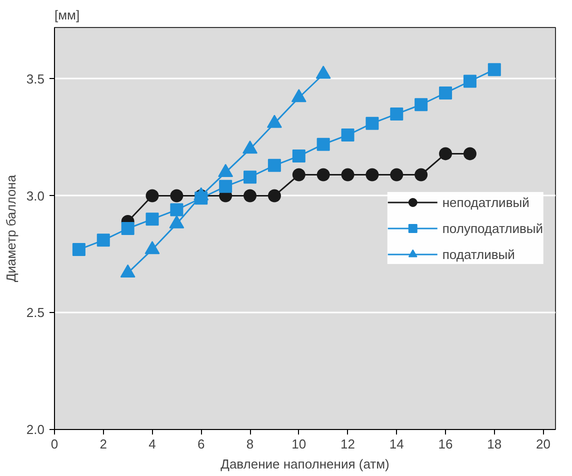  What do you see at coordinates (152, 444) in the screenshot?
I see `x-tick-label: 4` at bounding box center [152, 444].